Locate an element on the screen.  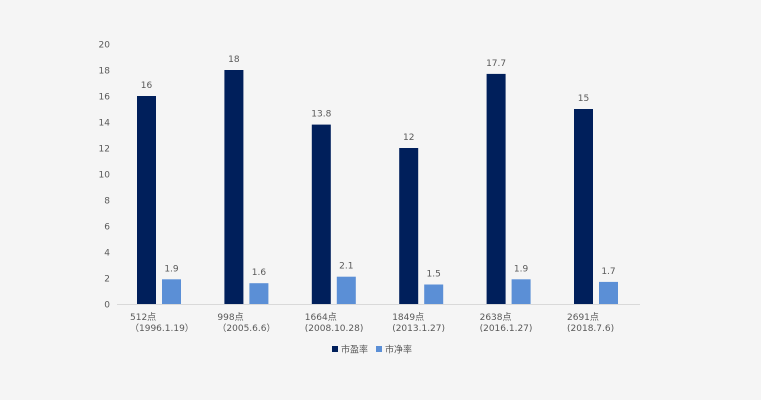
x-tick-label: (2013.1.27) is located at coordinates (418, 329).